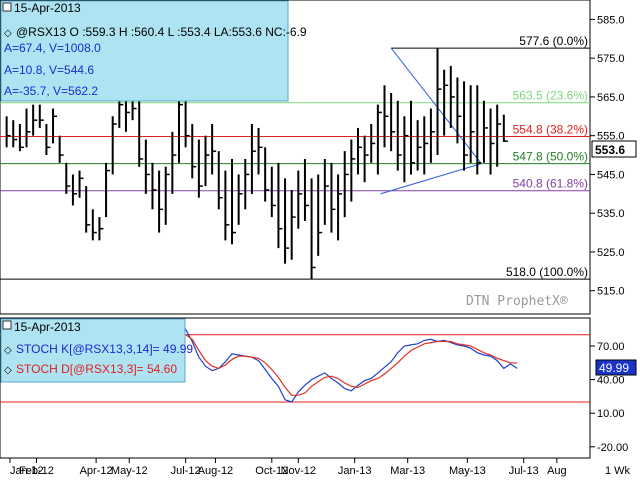 The height and width of the screenshot is (480, 640). What do you see at coordinates (517, 301) in the screenshot?
I see `watermark: DTN ProphetX®` at bounding box center [517, 301].